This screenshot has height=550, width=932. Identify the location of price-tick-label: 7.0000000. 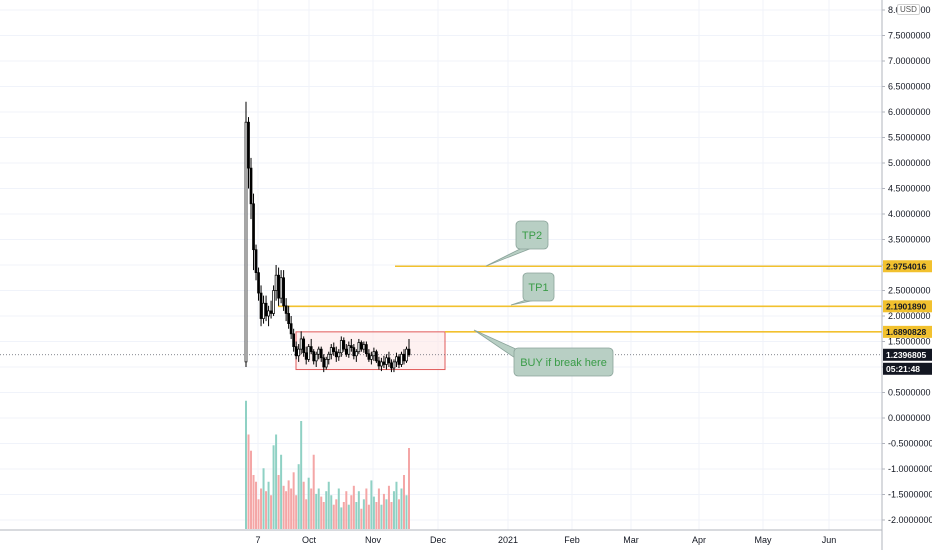
(909, 61).